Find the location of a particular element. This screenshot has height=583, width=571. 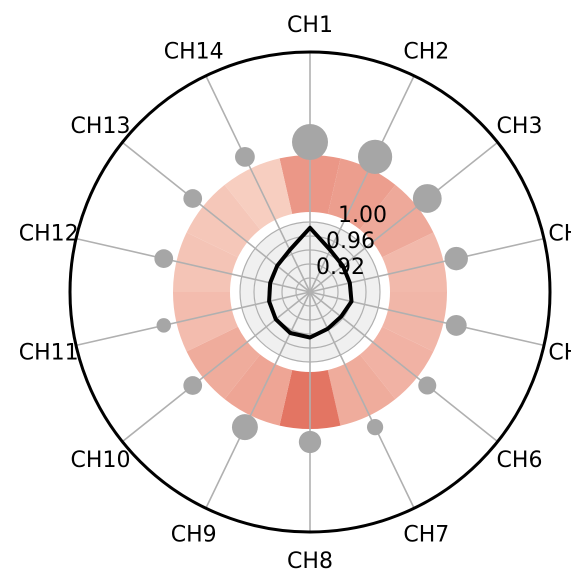

series-line is located at coordinates (310, 282).